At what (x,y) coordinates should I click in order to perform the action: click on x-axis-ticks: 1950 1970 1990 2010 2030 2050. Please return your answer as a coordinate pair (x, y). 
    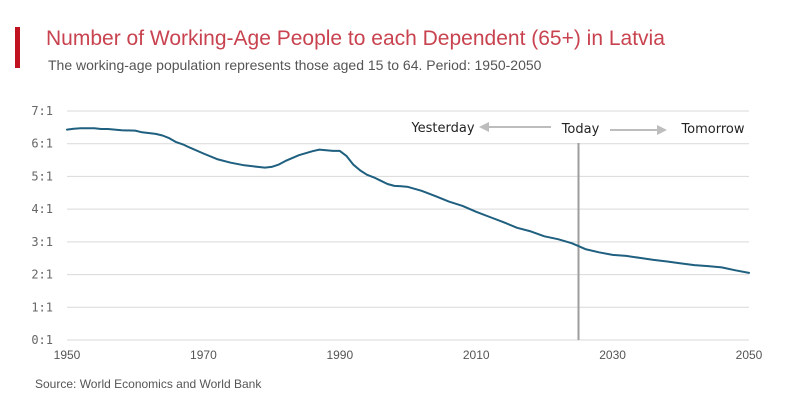
    Looking at the image, I should click on (408, 355).